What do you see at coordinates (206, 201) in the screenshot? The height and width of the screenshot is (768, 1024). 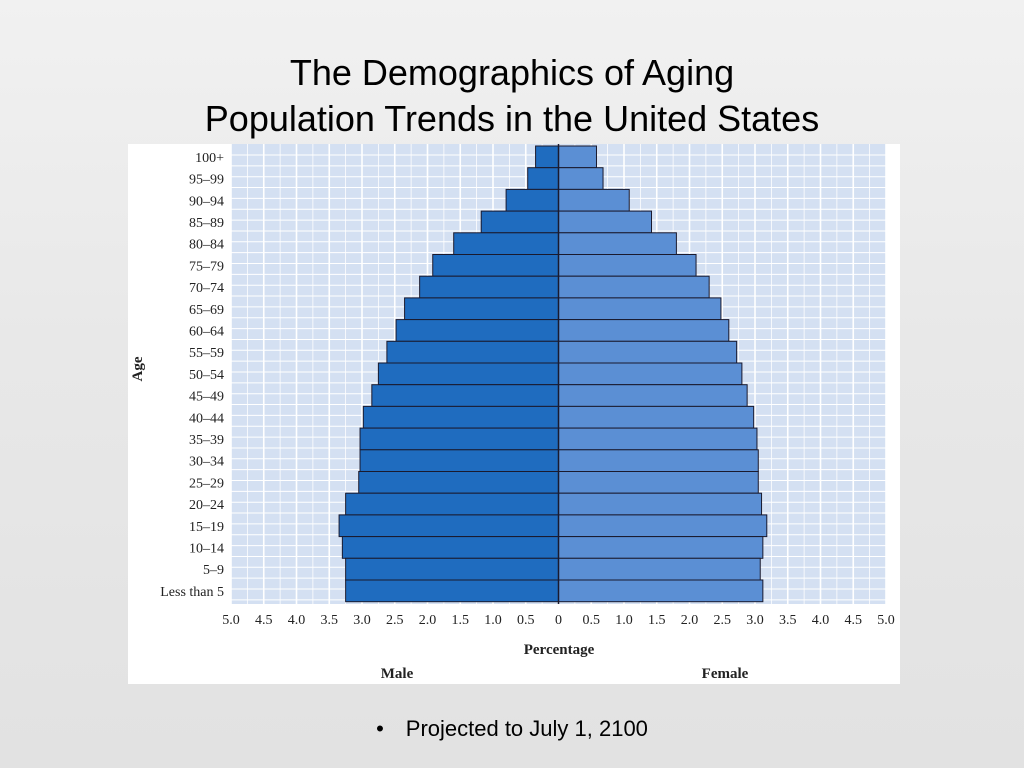 I see `category-label: 90–94` at bounding box center [206, 201].